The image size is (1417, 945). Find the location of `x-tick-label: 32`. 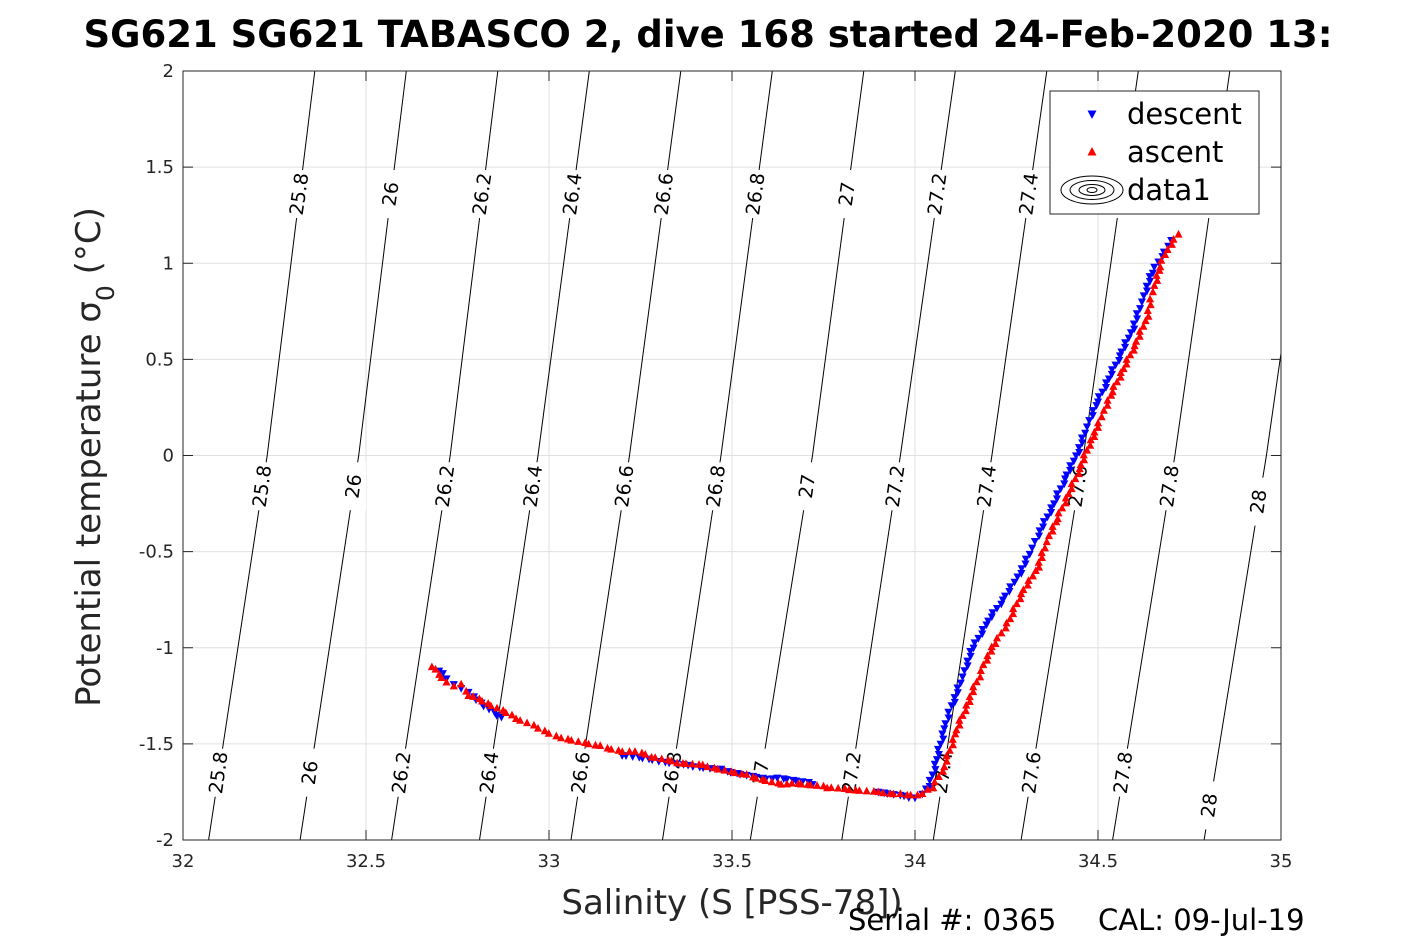

x-tick-label: 32 is located at coordinates (183, 861).